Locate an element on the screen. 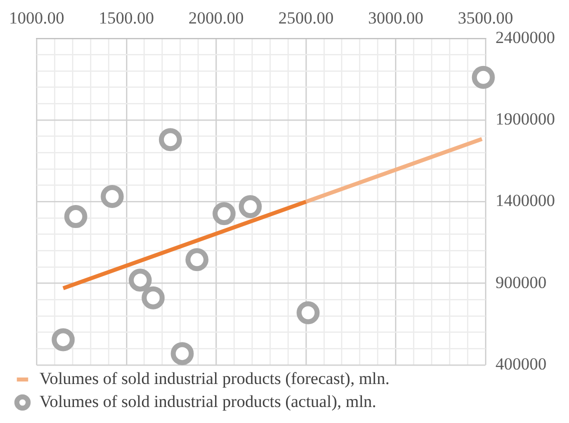 This screenshot has height=423, width=569. legend-label: Volumes of sold industrial products (forecast), mln. is located at coordinates (215, 378).